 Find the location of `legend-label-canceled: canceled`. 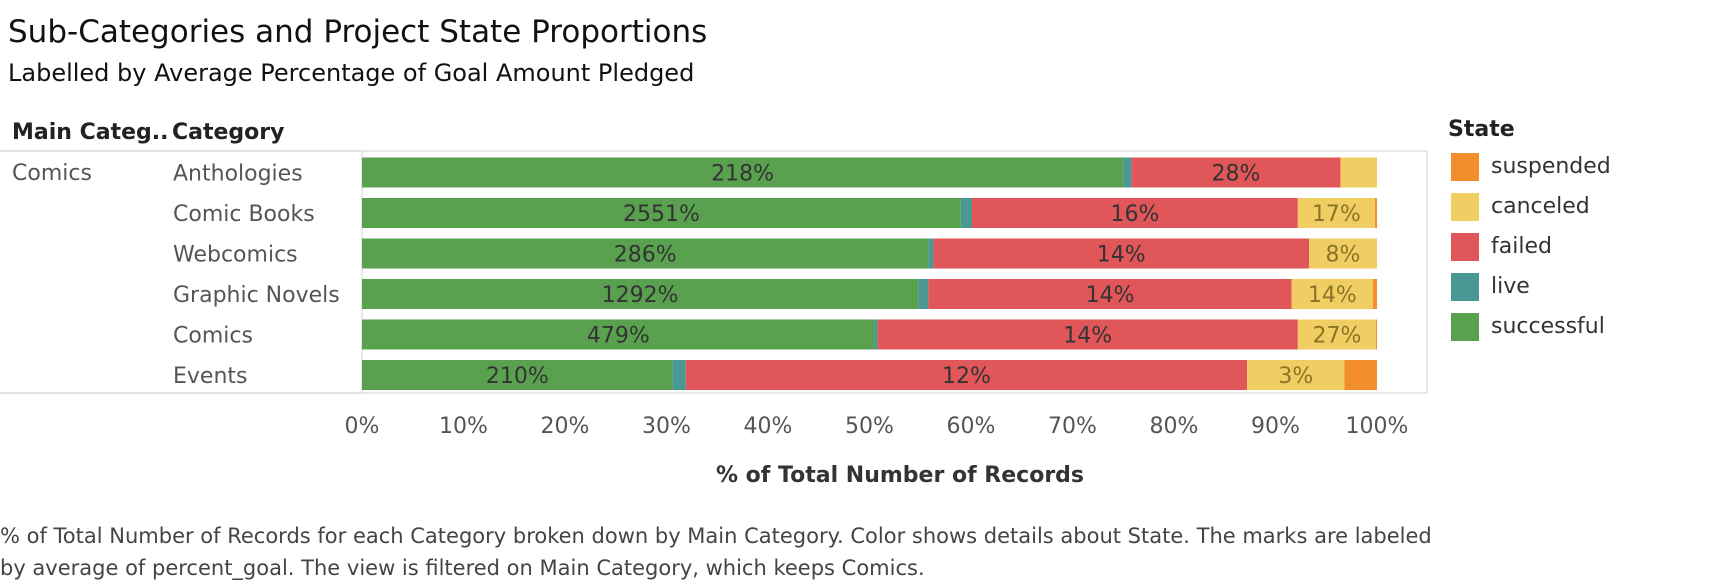

legend-label-canceled: canceled is located at coordinates (1540, 206).